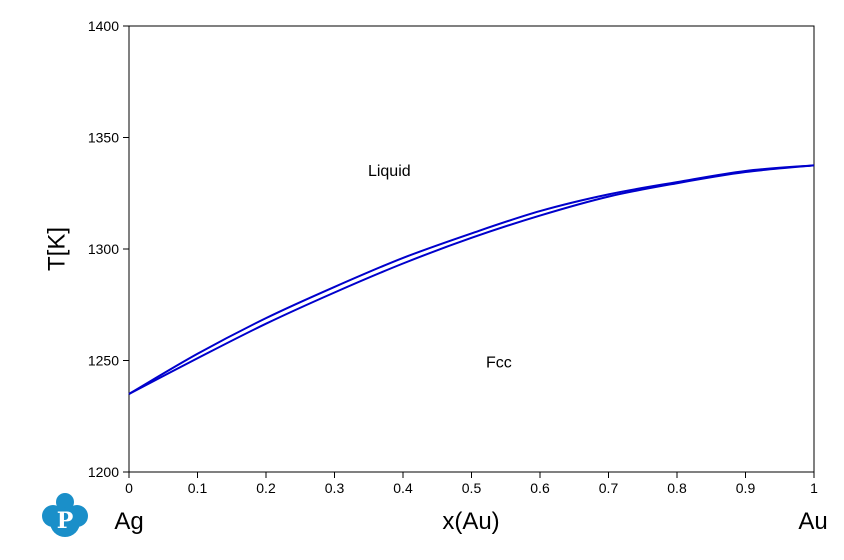 The image size is (844, 560). Describe the element at coordinates (499, 363) in the screenshot. I see `region-label-fcc: Fcc` at that location.